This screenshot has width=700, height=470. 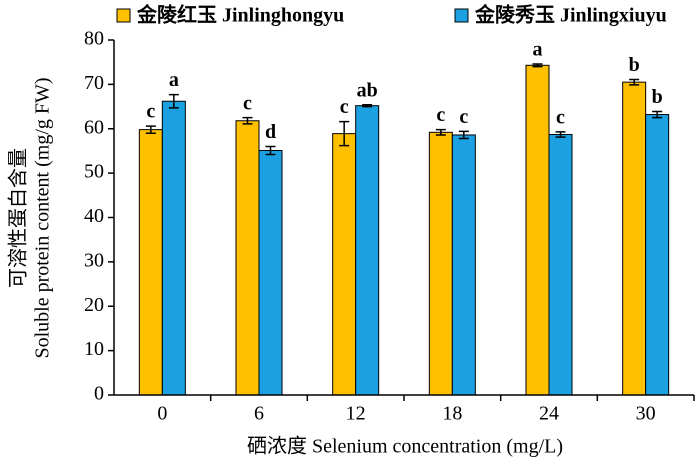 What do you see at coordinates (549, 414) in the screenshot?
I see `x-tick-label: 24` at bounding box center [549, 414].